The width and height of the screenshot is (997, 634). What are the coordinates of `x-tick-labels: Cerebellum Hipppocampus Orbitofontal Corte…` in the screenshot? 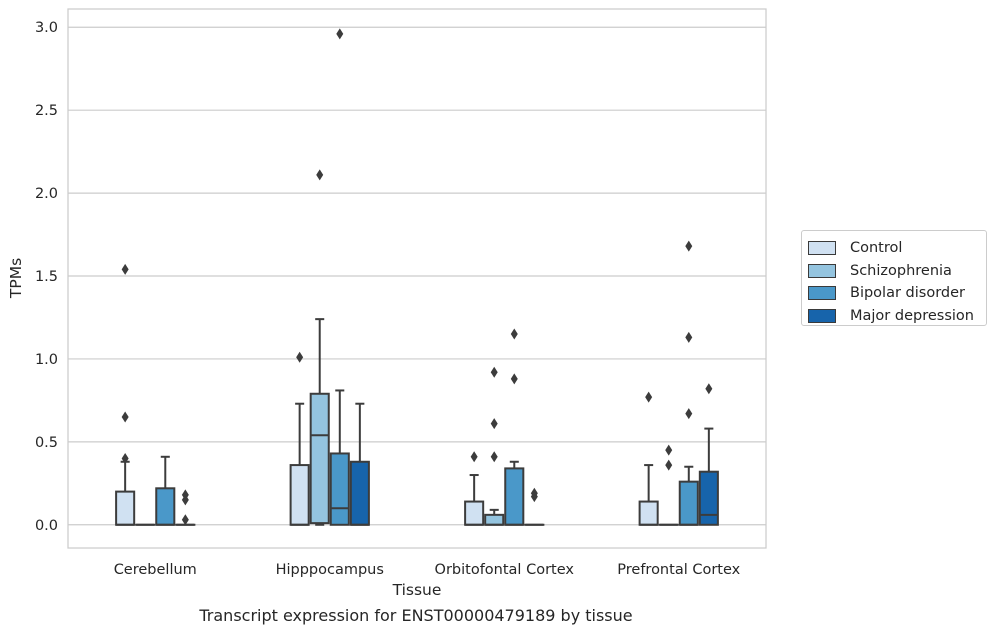 It's located at (427, 570).